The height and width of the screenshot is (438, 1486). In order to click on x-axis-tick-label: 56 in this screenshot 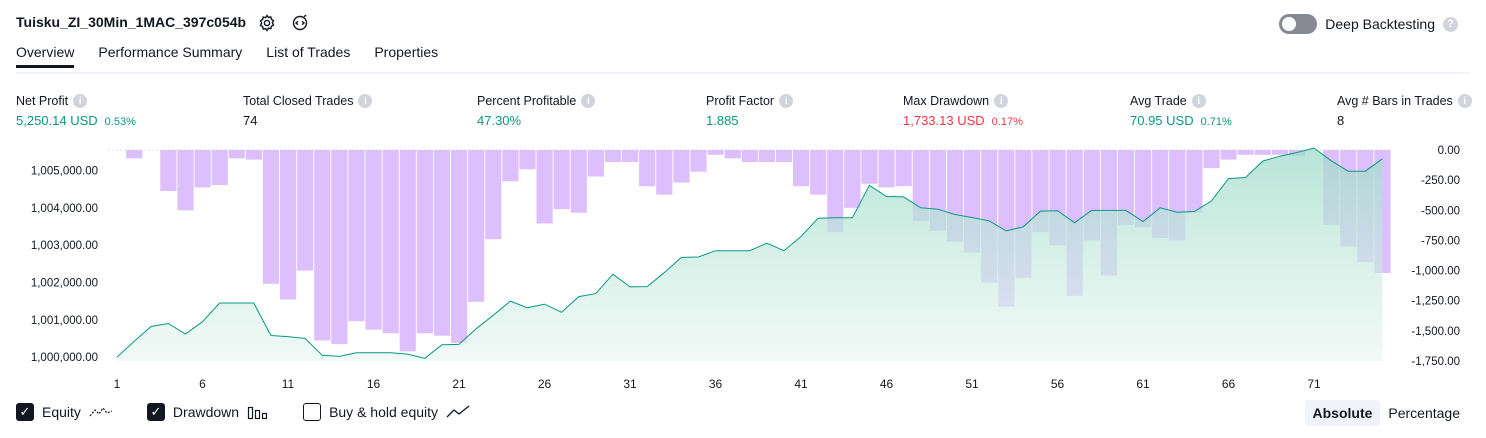, I will do `click(1058, 384)`.